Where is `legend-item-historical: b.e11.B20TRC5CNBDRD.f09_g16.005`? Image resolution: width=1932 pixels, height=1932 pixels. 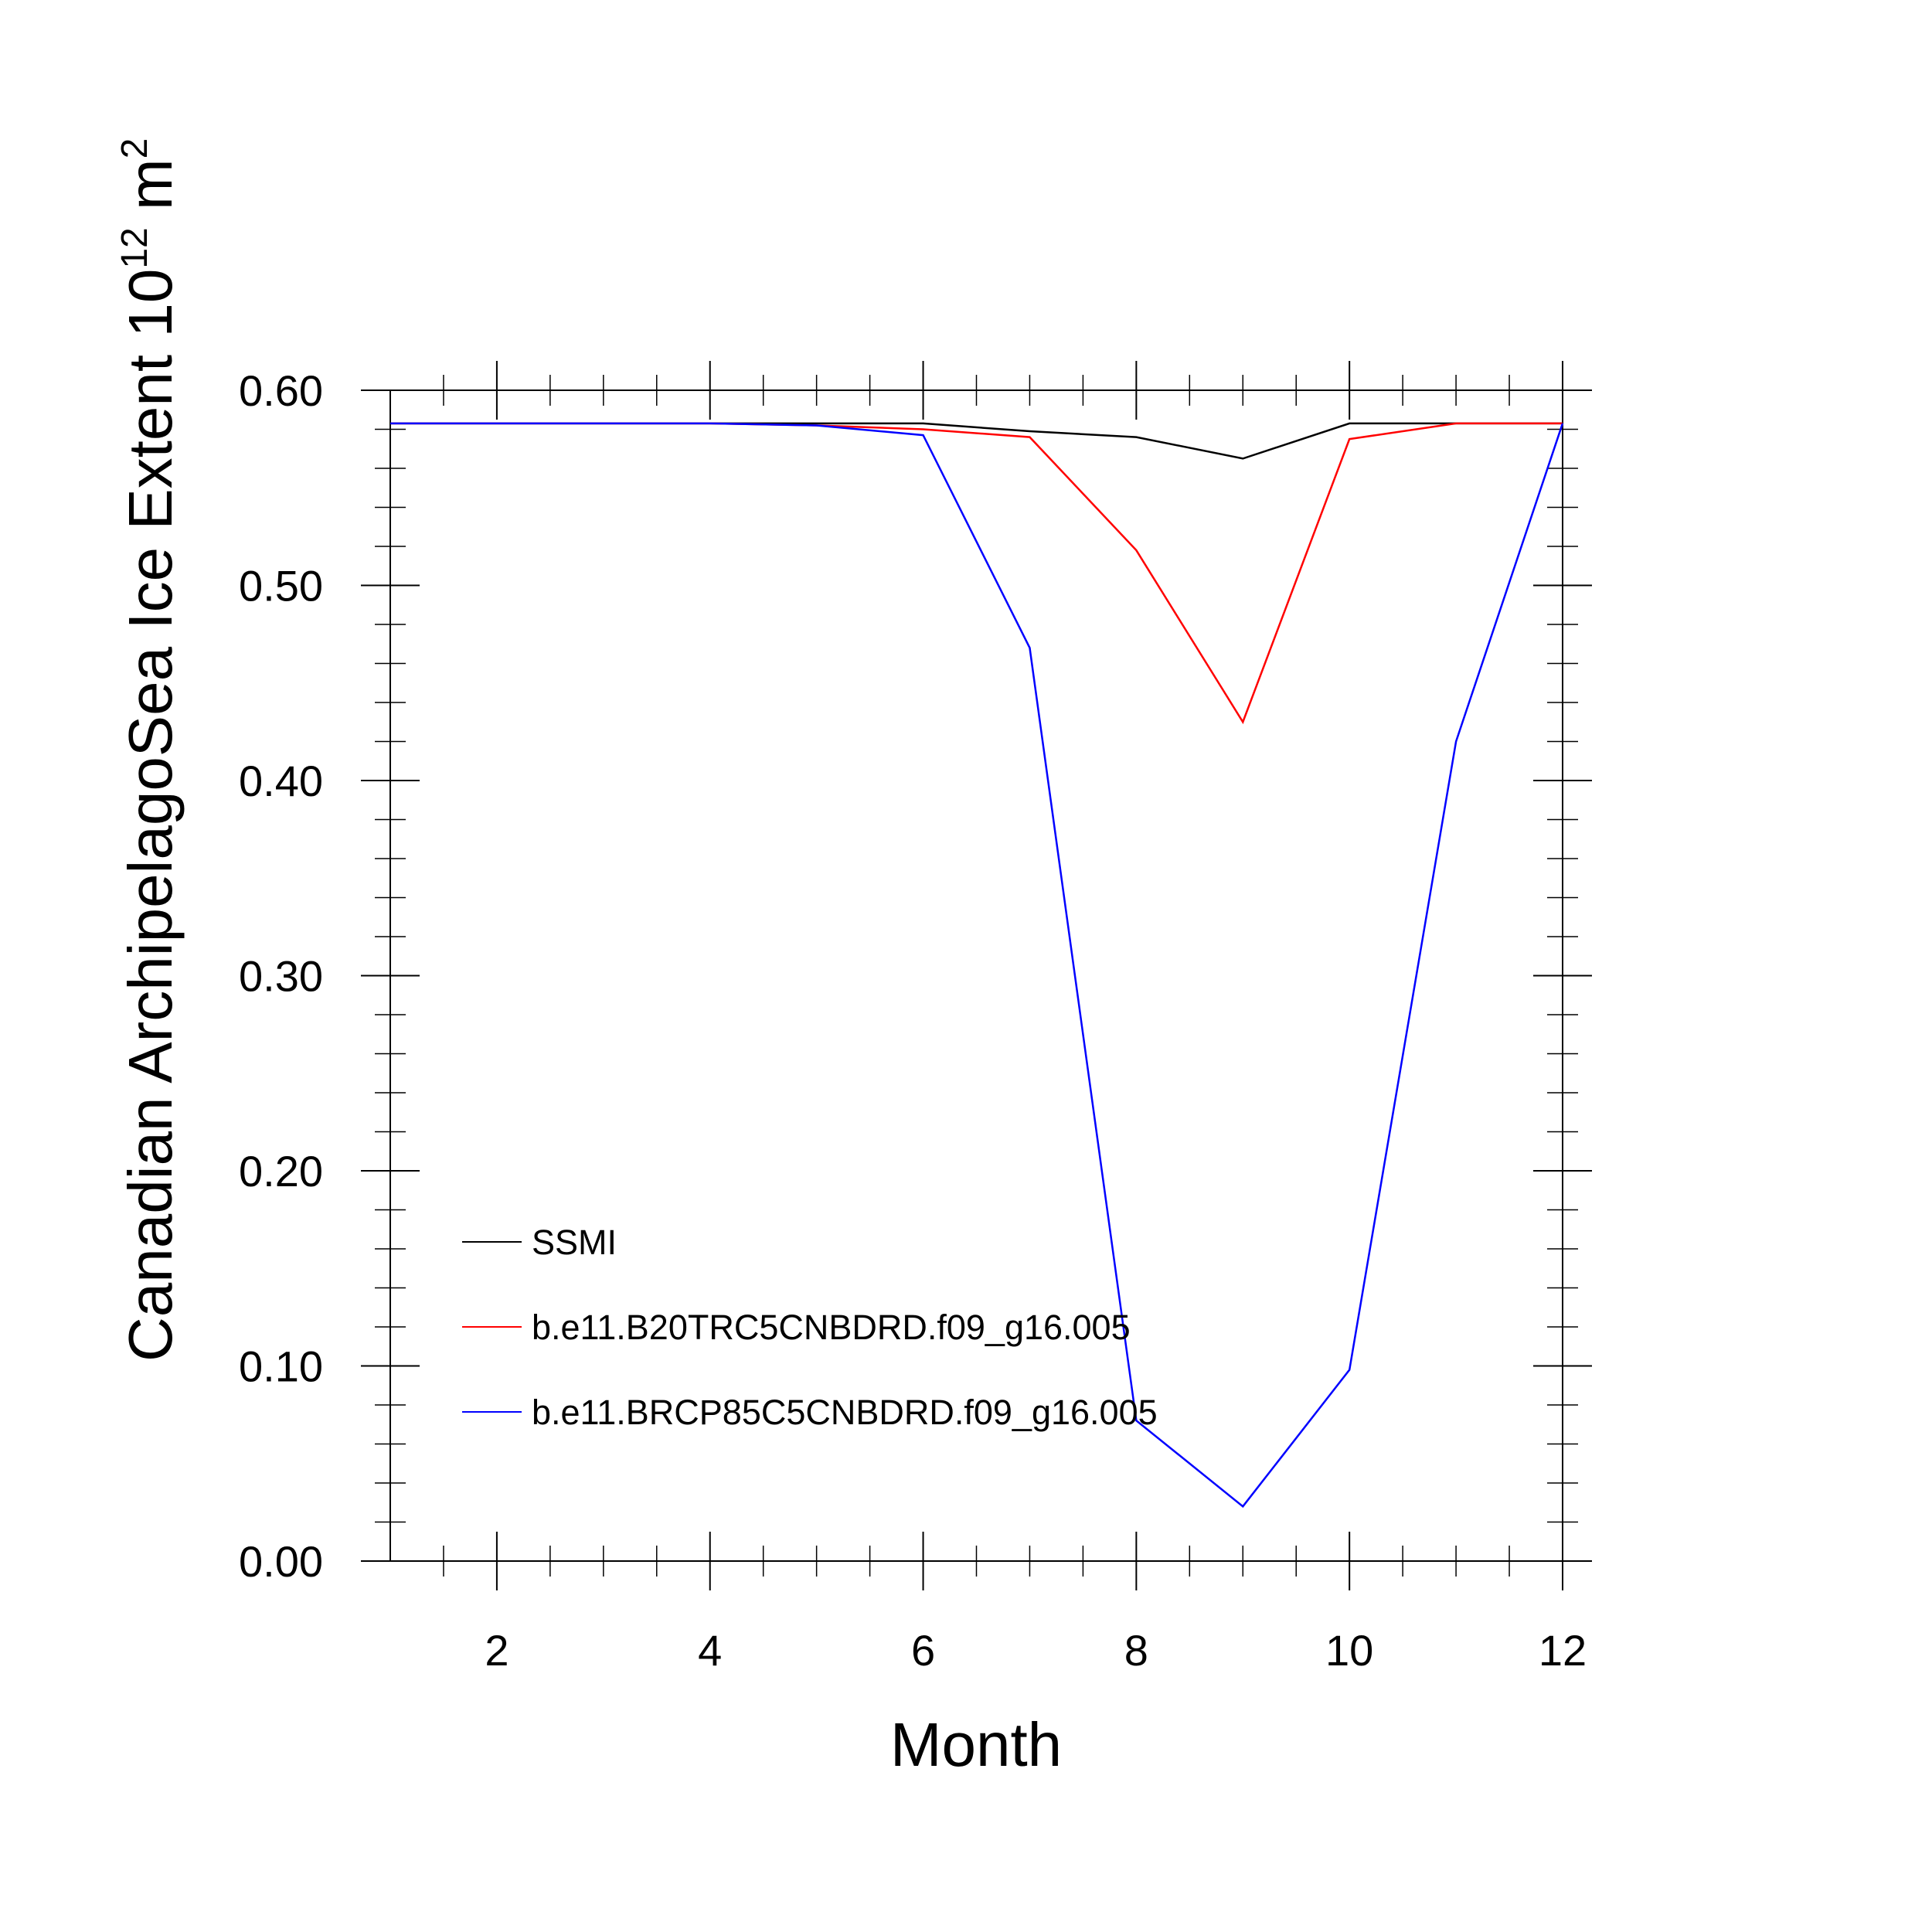 legend-item-historical: b.e11.B20TRC5CNBDRD.f09_g16.005 is located at coordinates (797, 1327).